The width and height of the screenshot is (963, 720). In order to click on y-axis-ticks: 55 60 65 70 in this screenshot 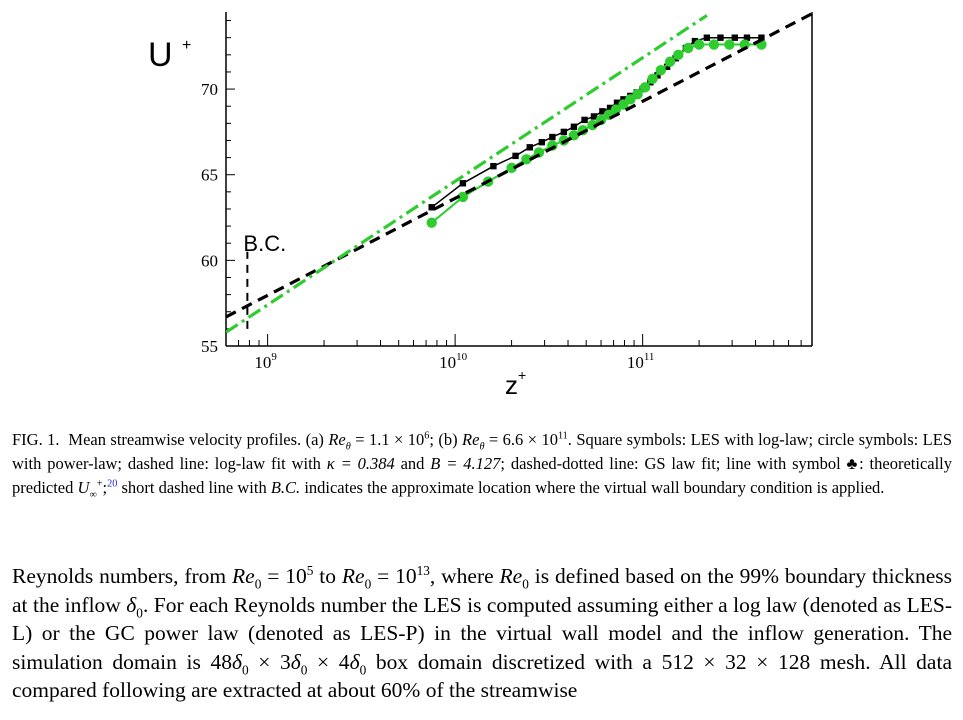, I will do `click(218, 188)`.